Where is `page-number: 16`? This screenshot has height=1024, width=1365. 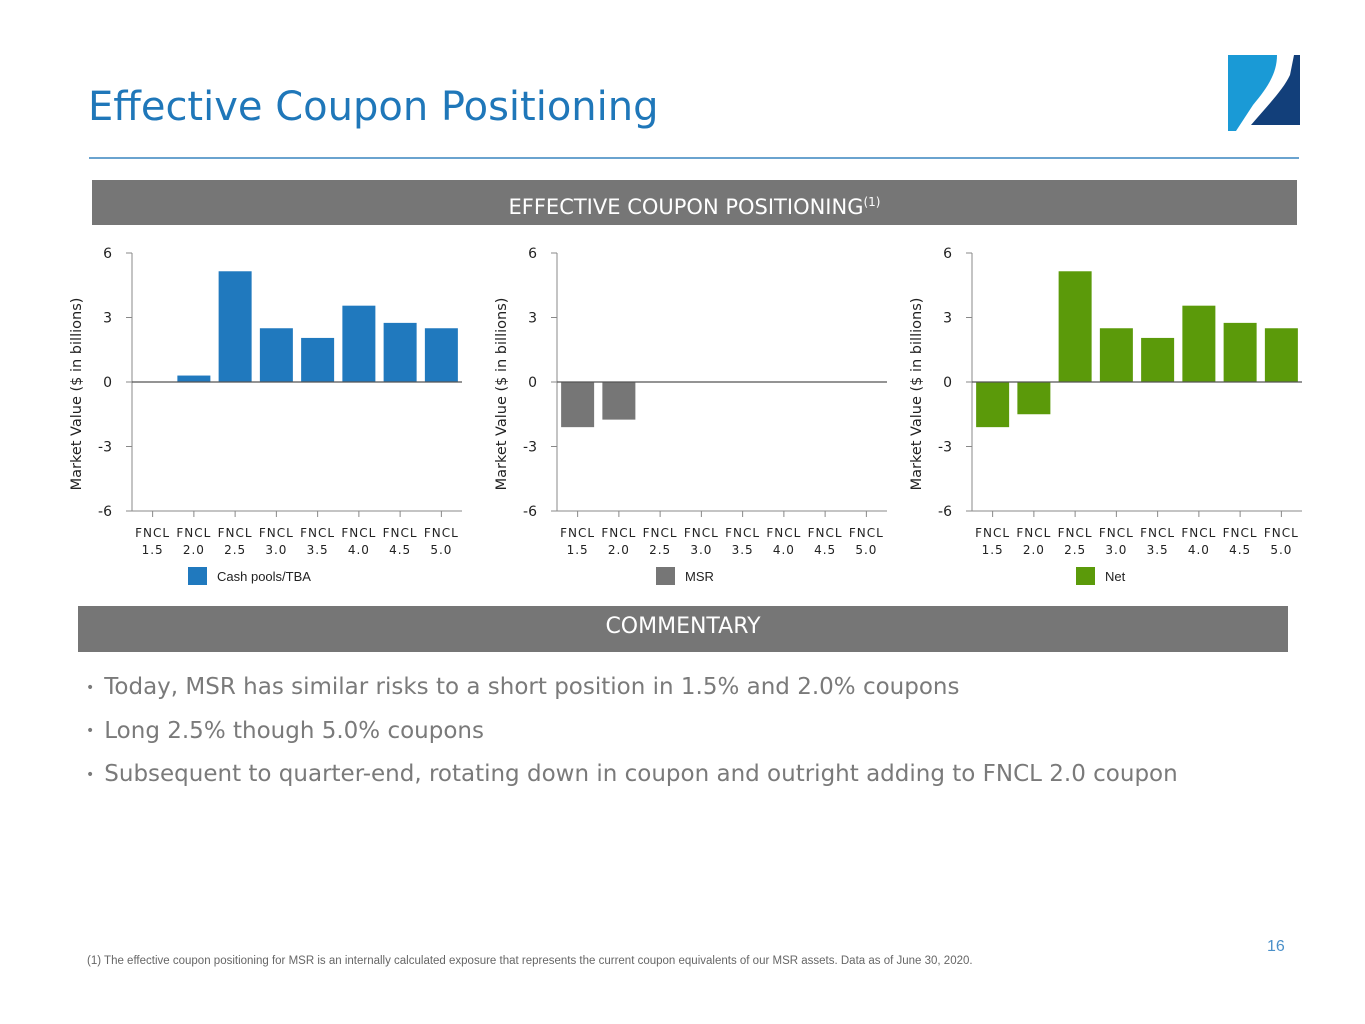 page-number: 16 is located at coordinates (1276, 946).